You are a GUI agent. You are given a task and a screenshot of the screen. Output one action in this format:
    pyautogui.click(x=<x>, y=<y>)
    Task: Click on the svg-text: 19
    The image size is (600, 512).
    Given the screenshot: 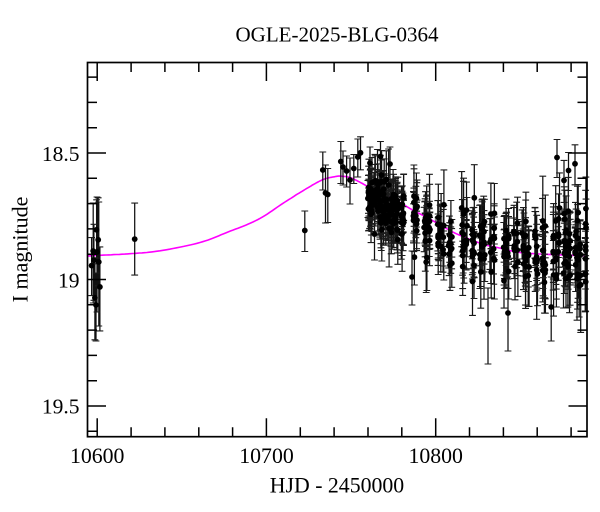 What is the action you would take?
    pyautogui.click(x=69, y=281)
    